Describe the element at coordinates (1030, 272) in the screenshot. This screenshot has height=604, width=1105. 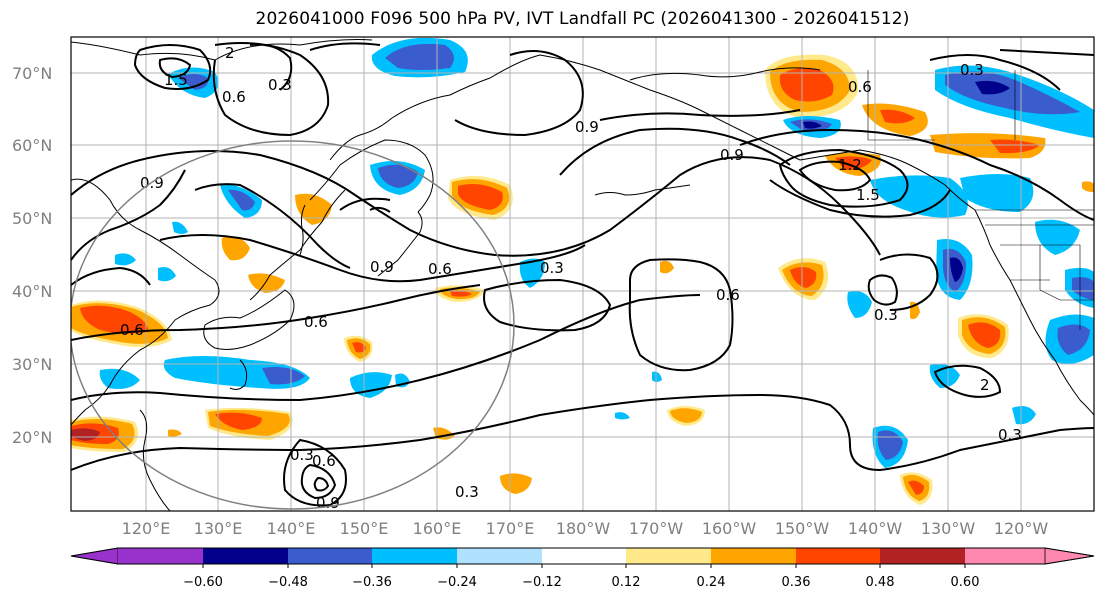
I see `border` at that location.